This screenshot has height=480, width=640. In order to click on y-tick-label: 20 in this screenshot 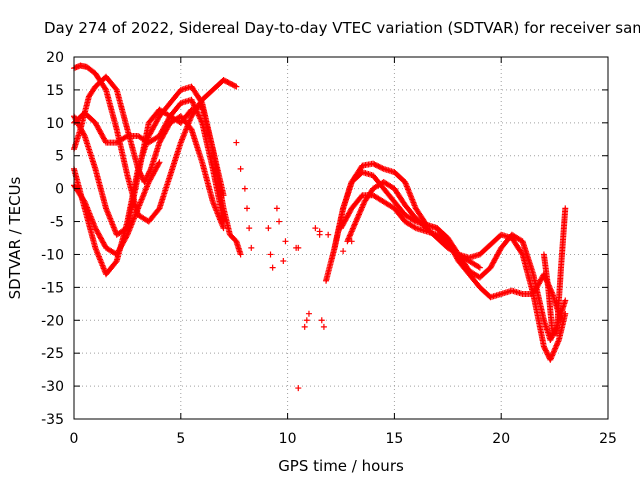, I will do `click(55, 58)`.